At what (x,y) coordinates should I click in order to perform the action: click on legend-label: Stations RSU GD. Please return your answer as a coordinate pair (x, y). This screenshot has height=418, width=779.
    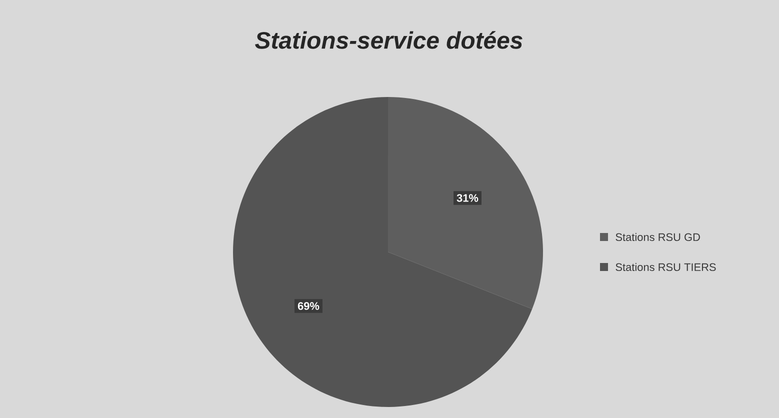
    Looking at the image, I should click on (658, 237).